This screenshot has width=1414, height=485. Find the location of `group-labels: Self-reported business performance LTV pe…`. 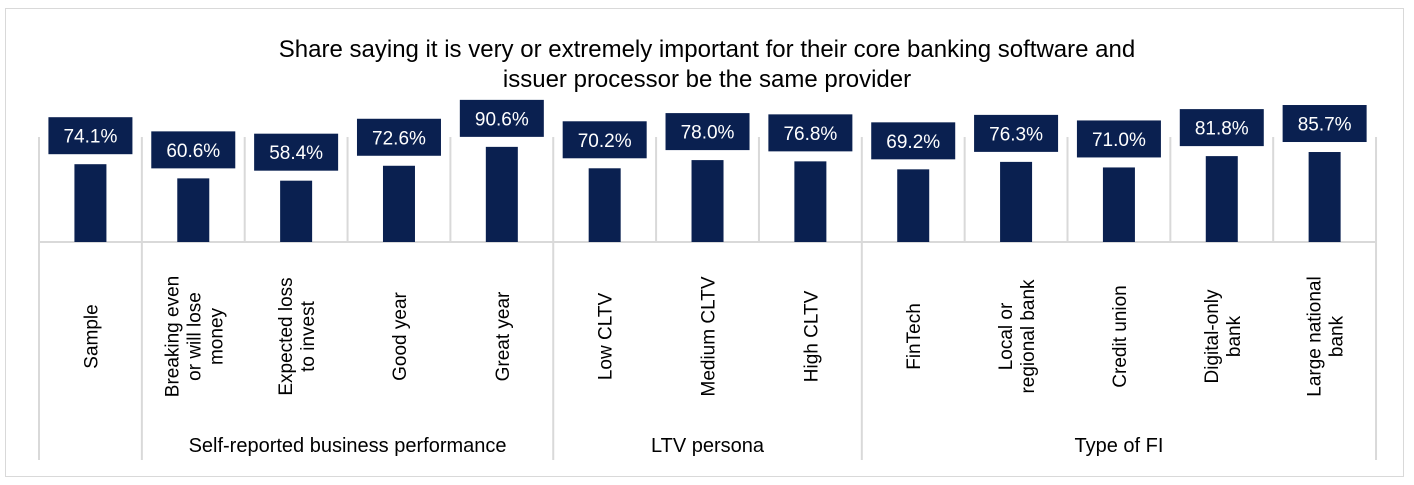

group-labels: Self-reported business performance LTV pe… is located at coordinates (676, 446).